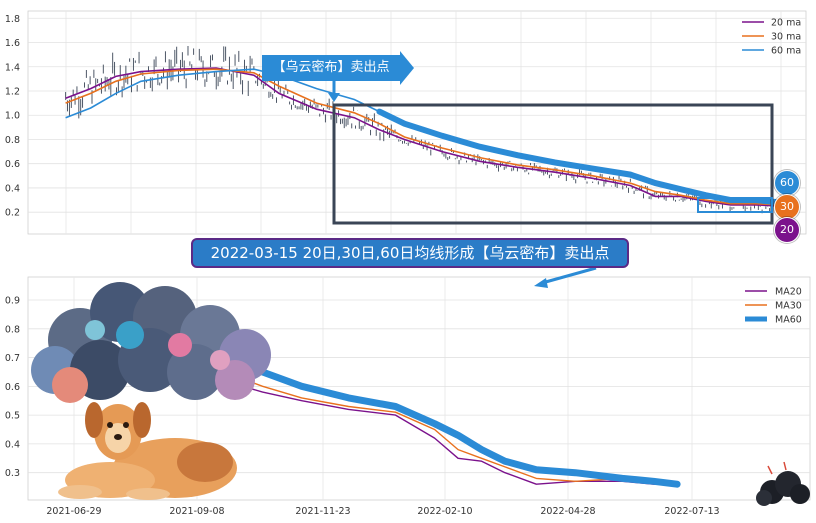 The image size is (816, 523). Describe the element at coordinates (407, 68) in the screenshot. I see `callout-arrow-right` at that location.